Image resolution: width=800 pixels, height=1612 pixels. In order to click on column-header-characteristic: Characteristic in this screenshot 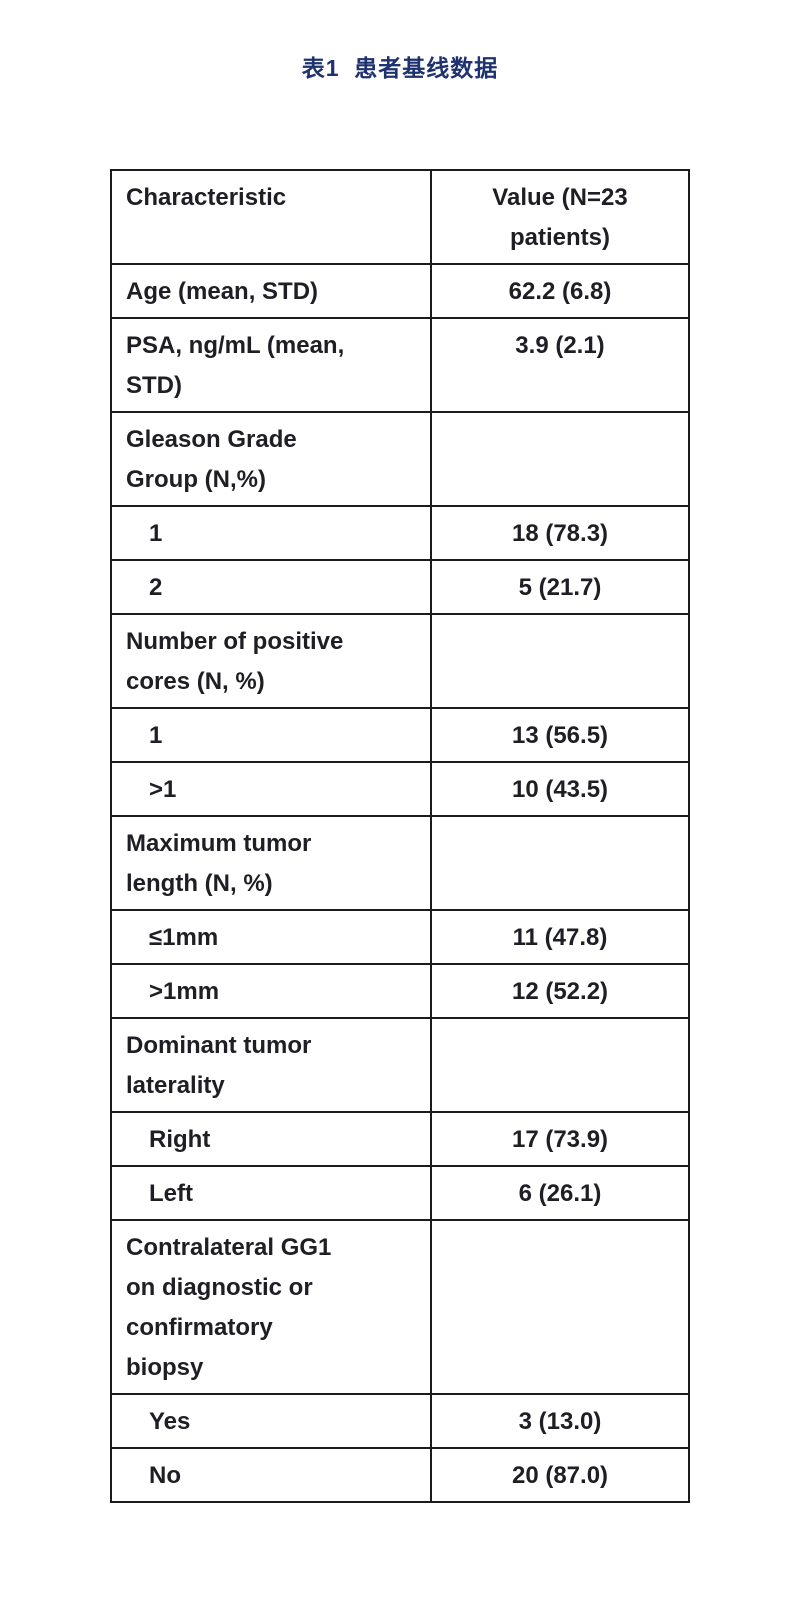, I will do `click(271, 217)`.